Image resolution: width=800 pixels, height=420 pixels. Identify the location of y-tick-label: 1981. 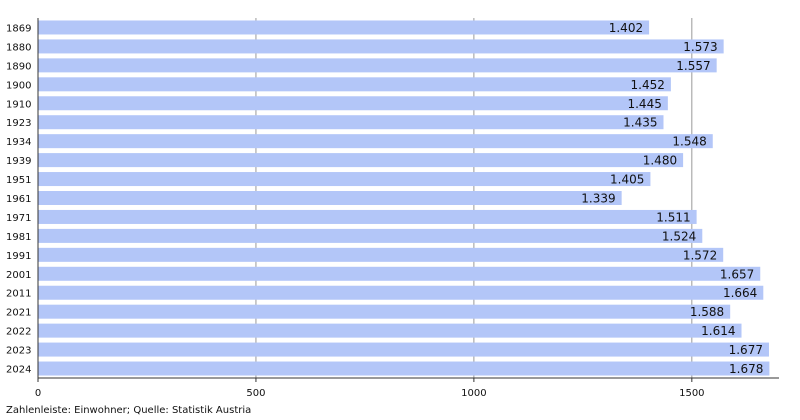
(18, 237).